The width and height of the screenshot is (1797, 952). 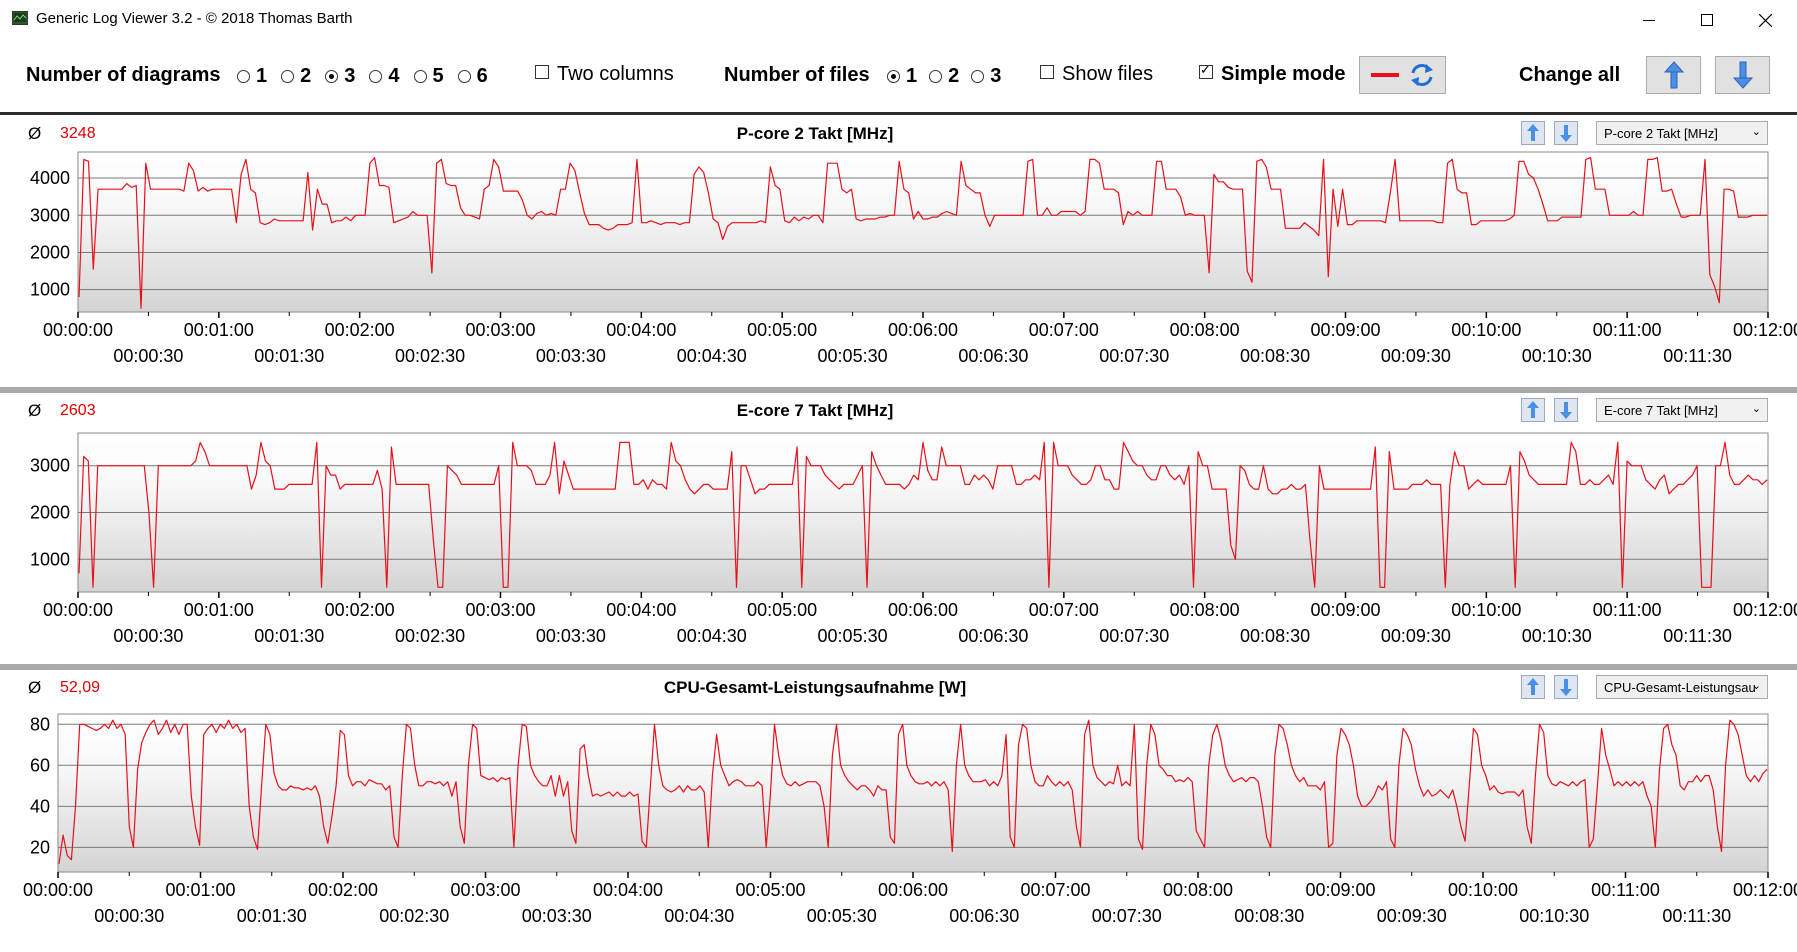 I want to click on series-selector: E-core 7 Takt [MHz] ⌄, so click(x=1682, y=410).